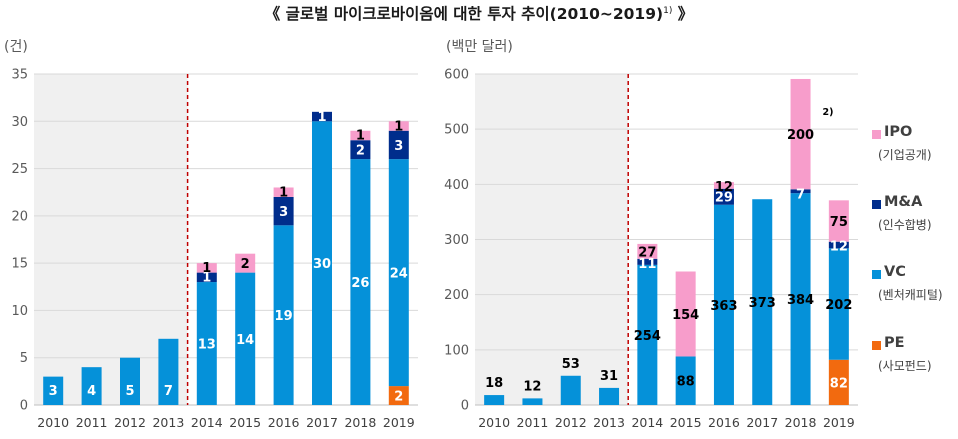  I want to click on amount-x-tick-label: 2017, so click(762, 422).